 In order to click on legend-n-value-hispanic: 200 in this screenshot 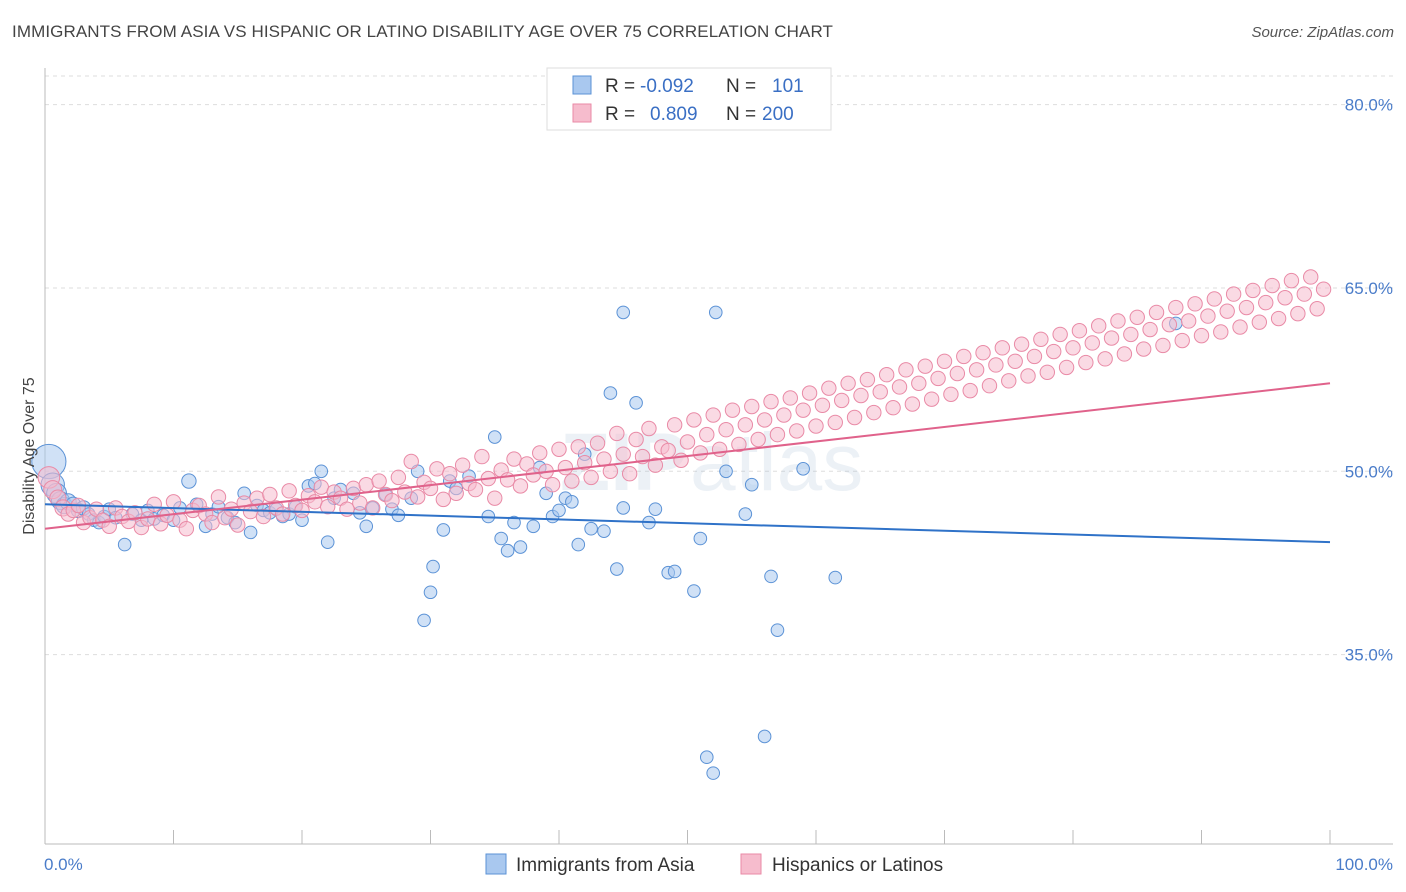, I will do `click(778, 114)`.